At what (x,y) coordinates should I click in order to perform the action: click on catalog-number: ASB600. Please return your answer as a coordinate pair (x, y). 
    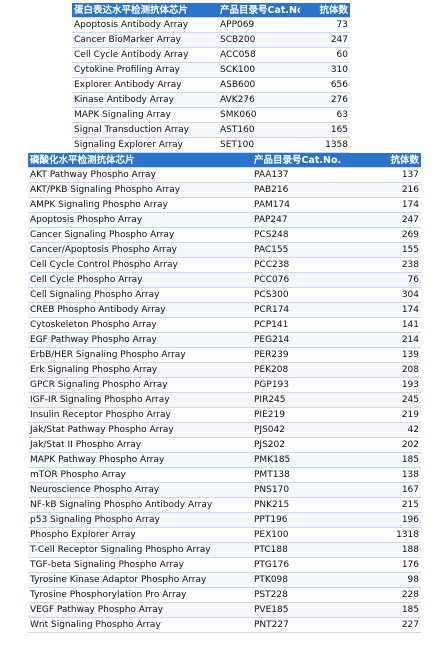
    Looking at the image, I should click on (259, 85).